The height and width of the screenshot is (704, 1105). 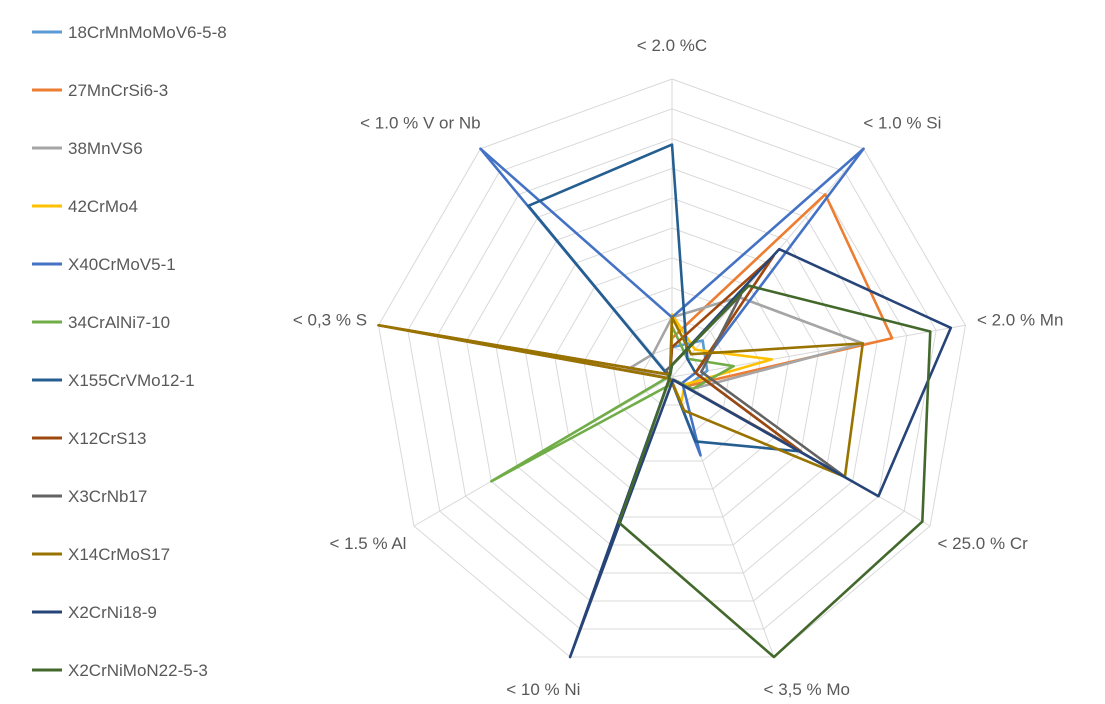 What do you see at coordinates (672, 45) in the screenshot?
I see `axis-label: < 2.0 %C` at bounding box center [672, 45].